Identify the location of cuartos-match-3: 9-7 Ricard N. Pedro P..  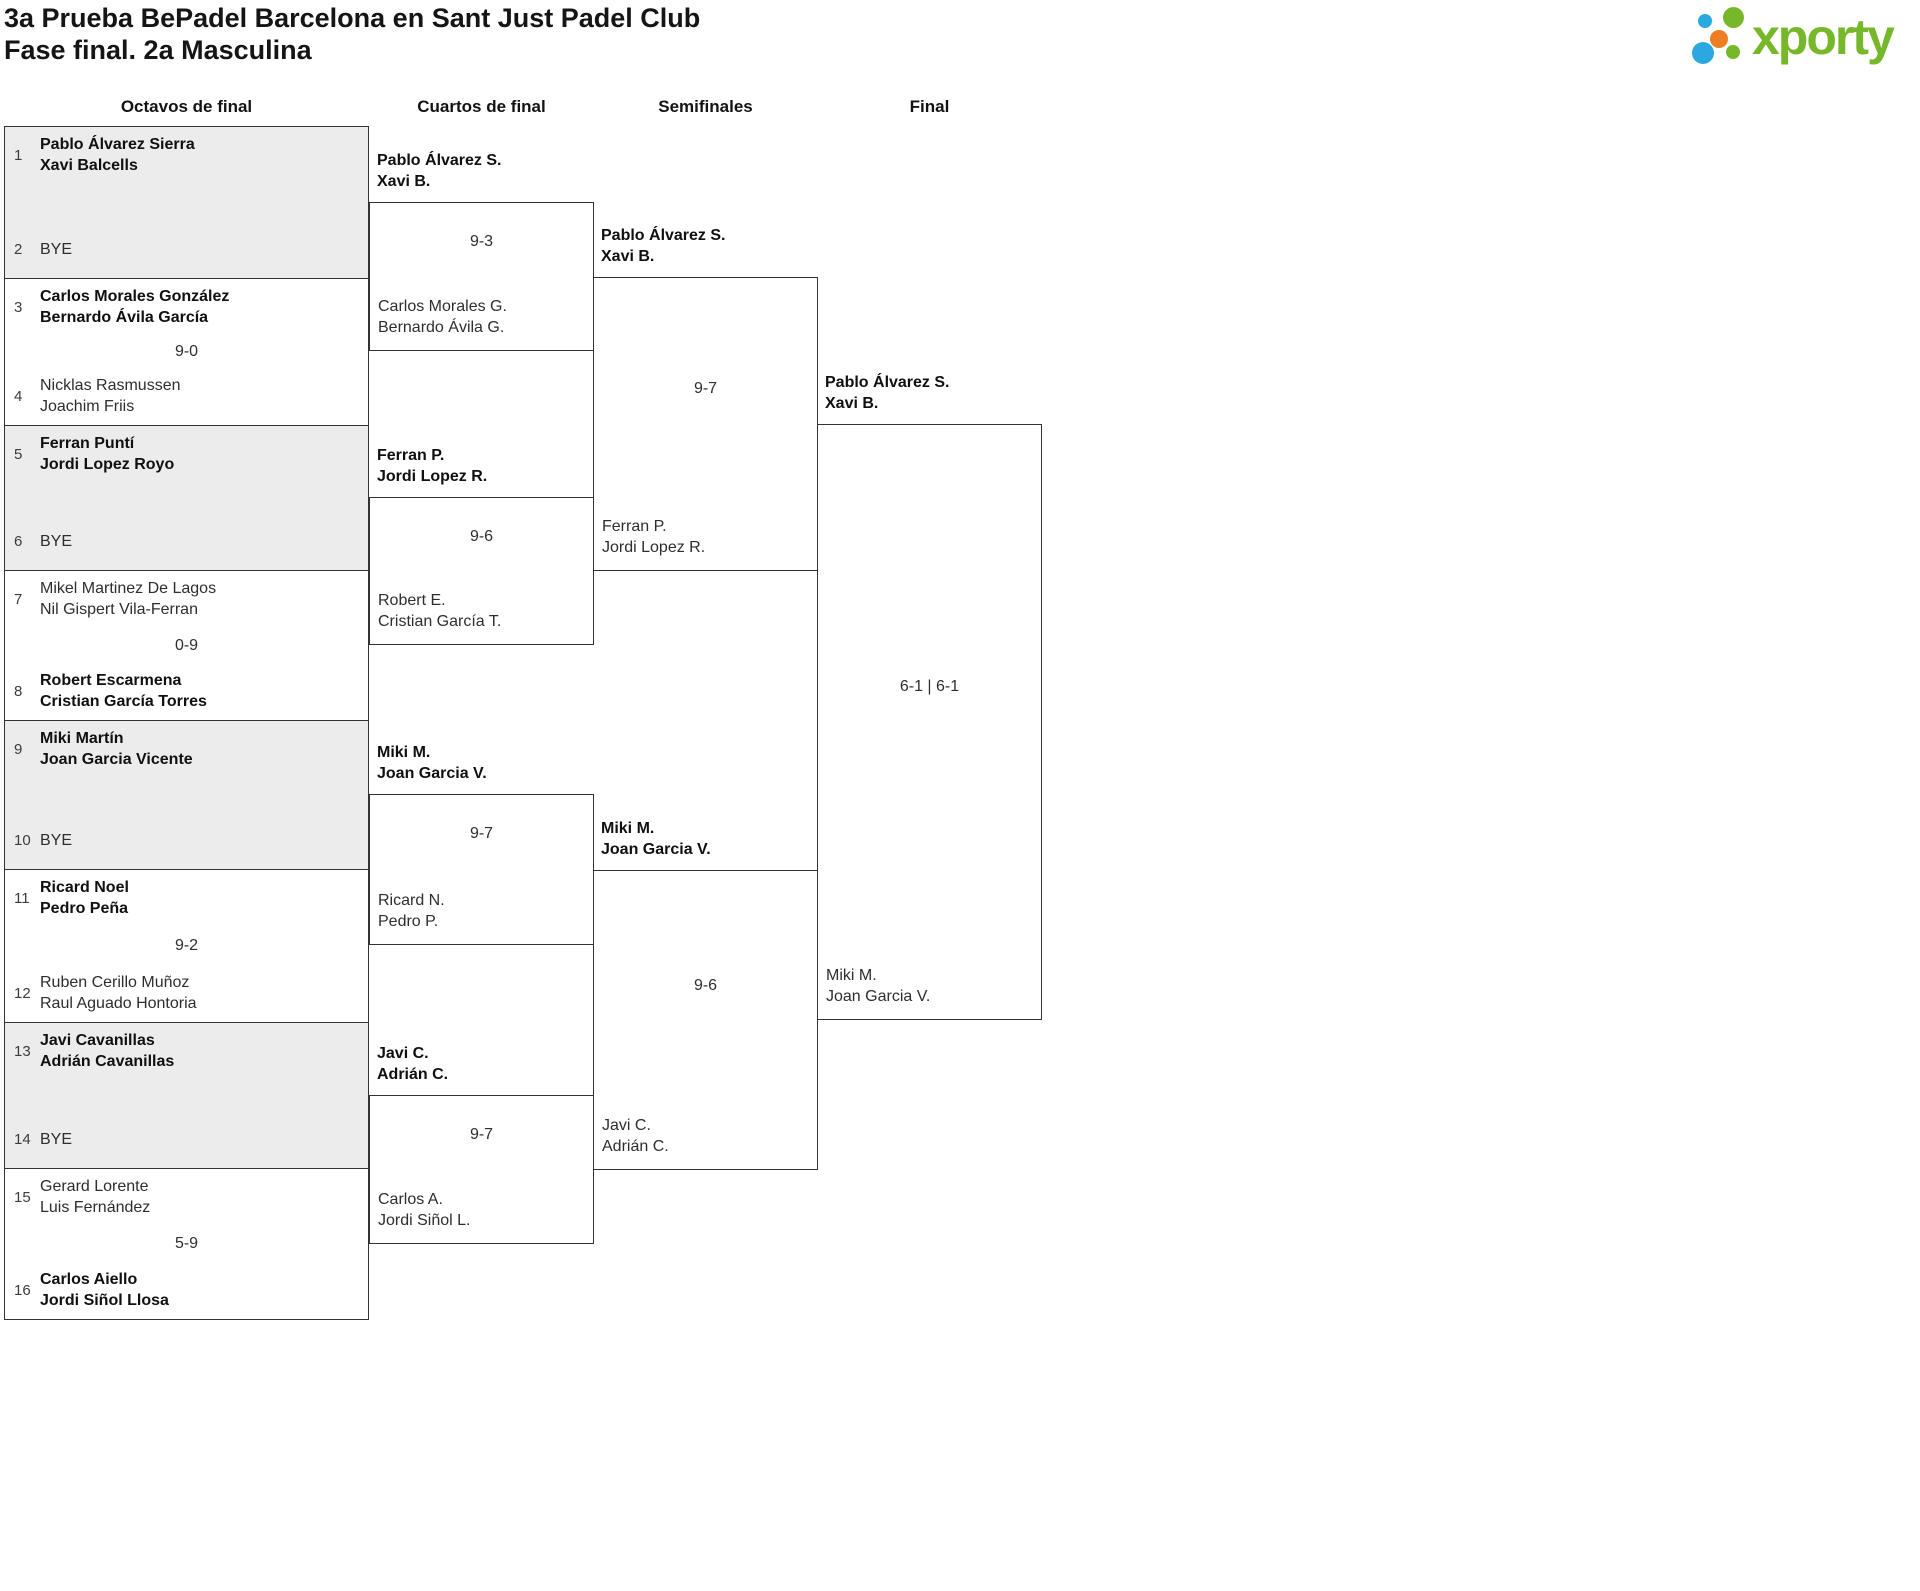
(481, 869).